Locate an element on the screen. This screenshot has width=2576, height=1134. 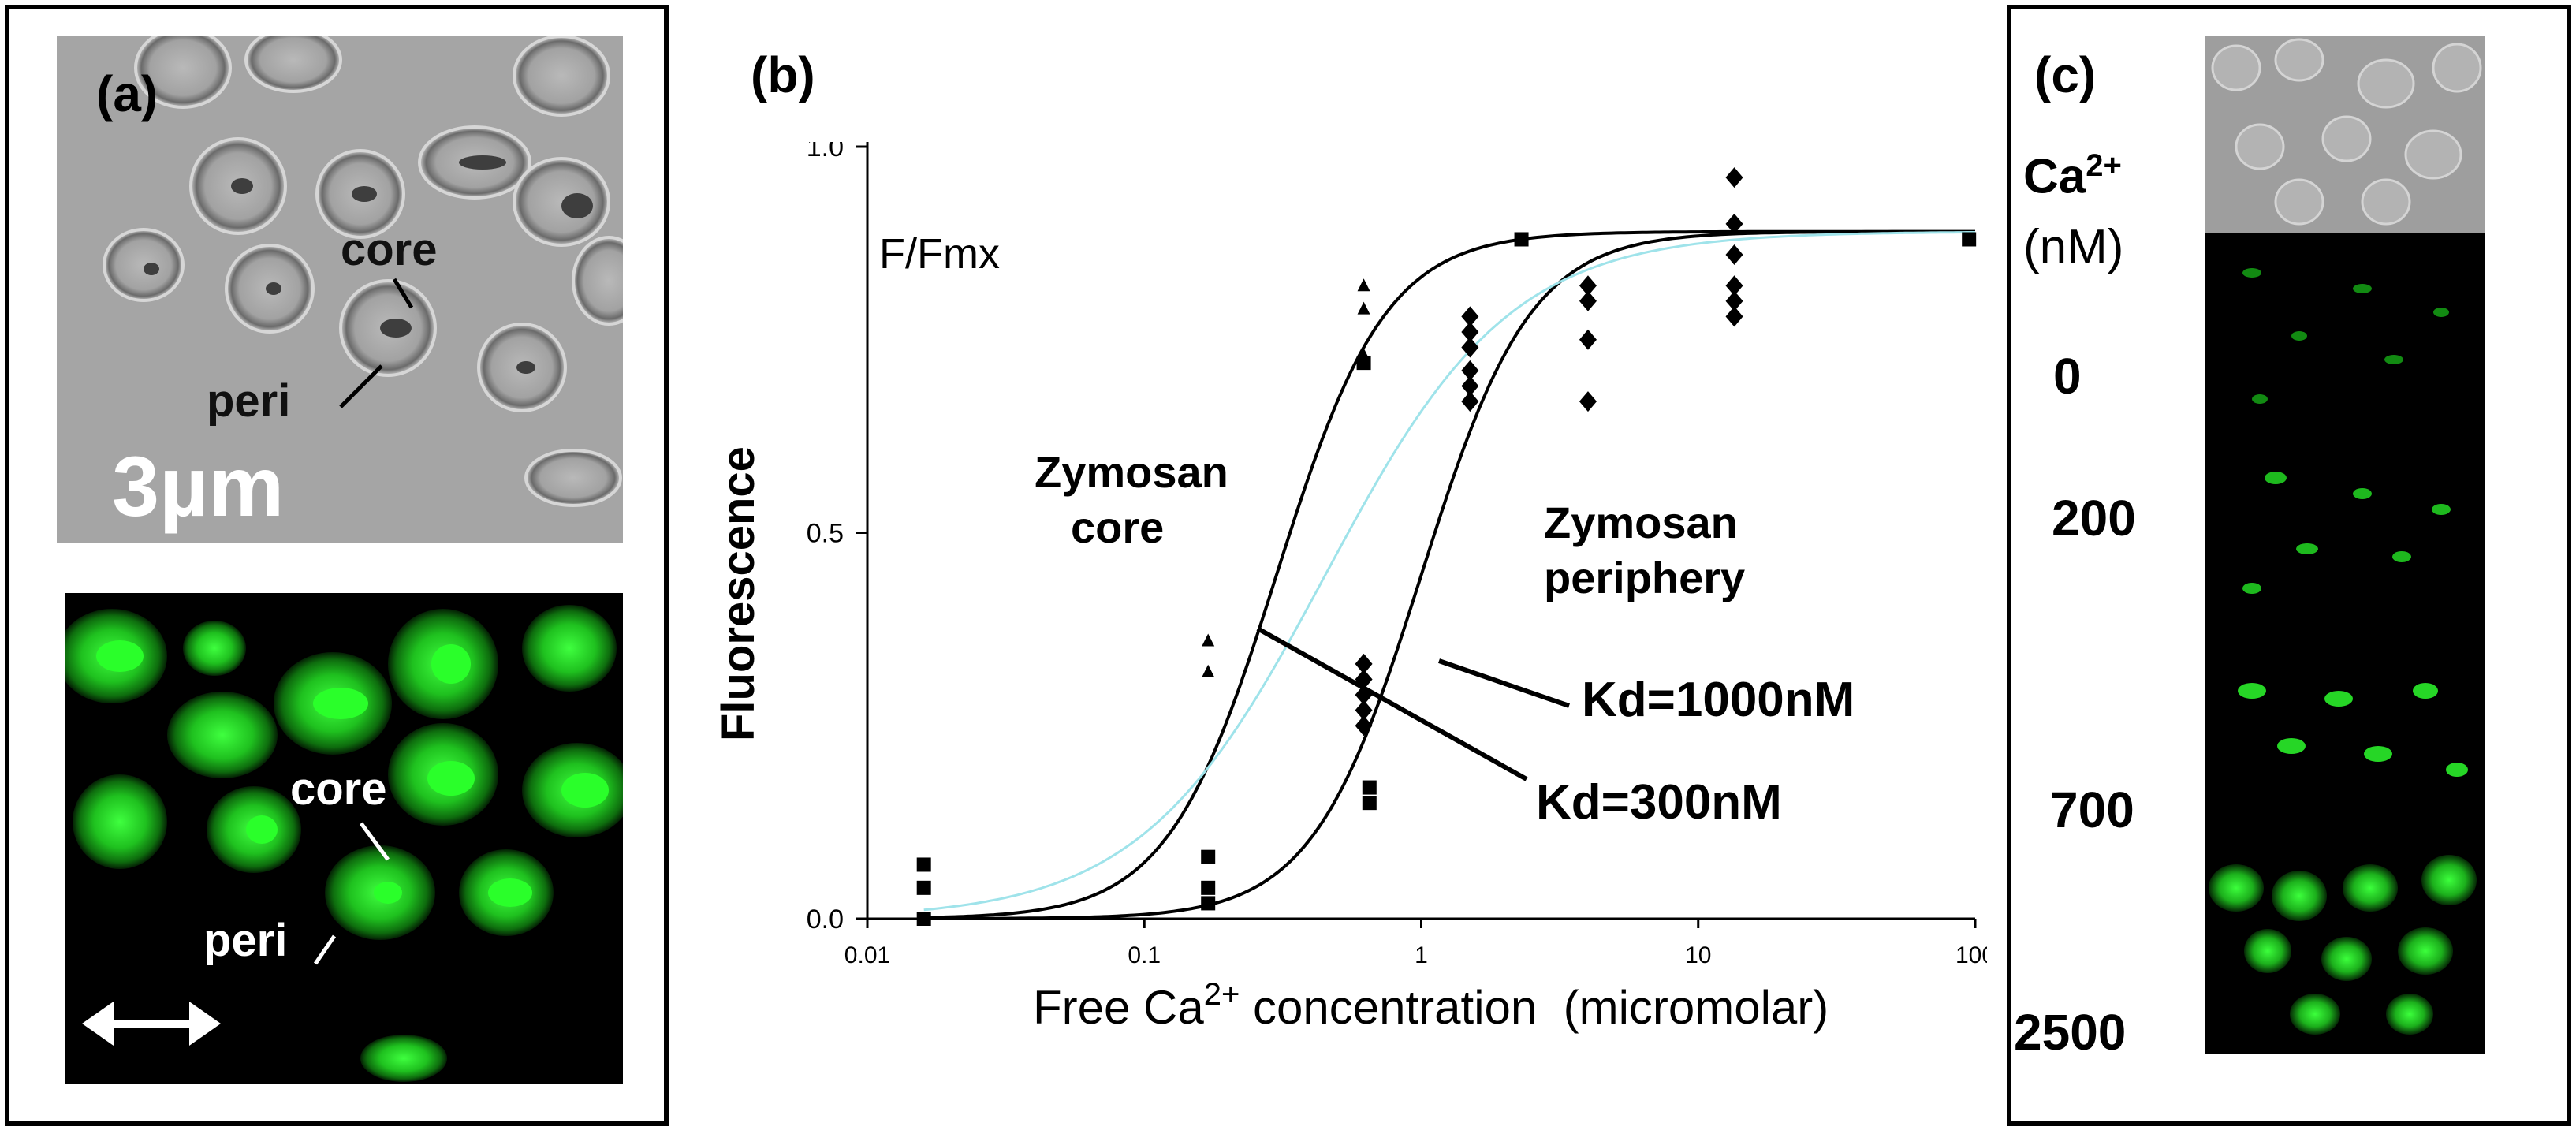
ca-unit-label: (nM) is located at coordinates (2073, 247).